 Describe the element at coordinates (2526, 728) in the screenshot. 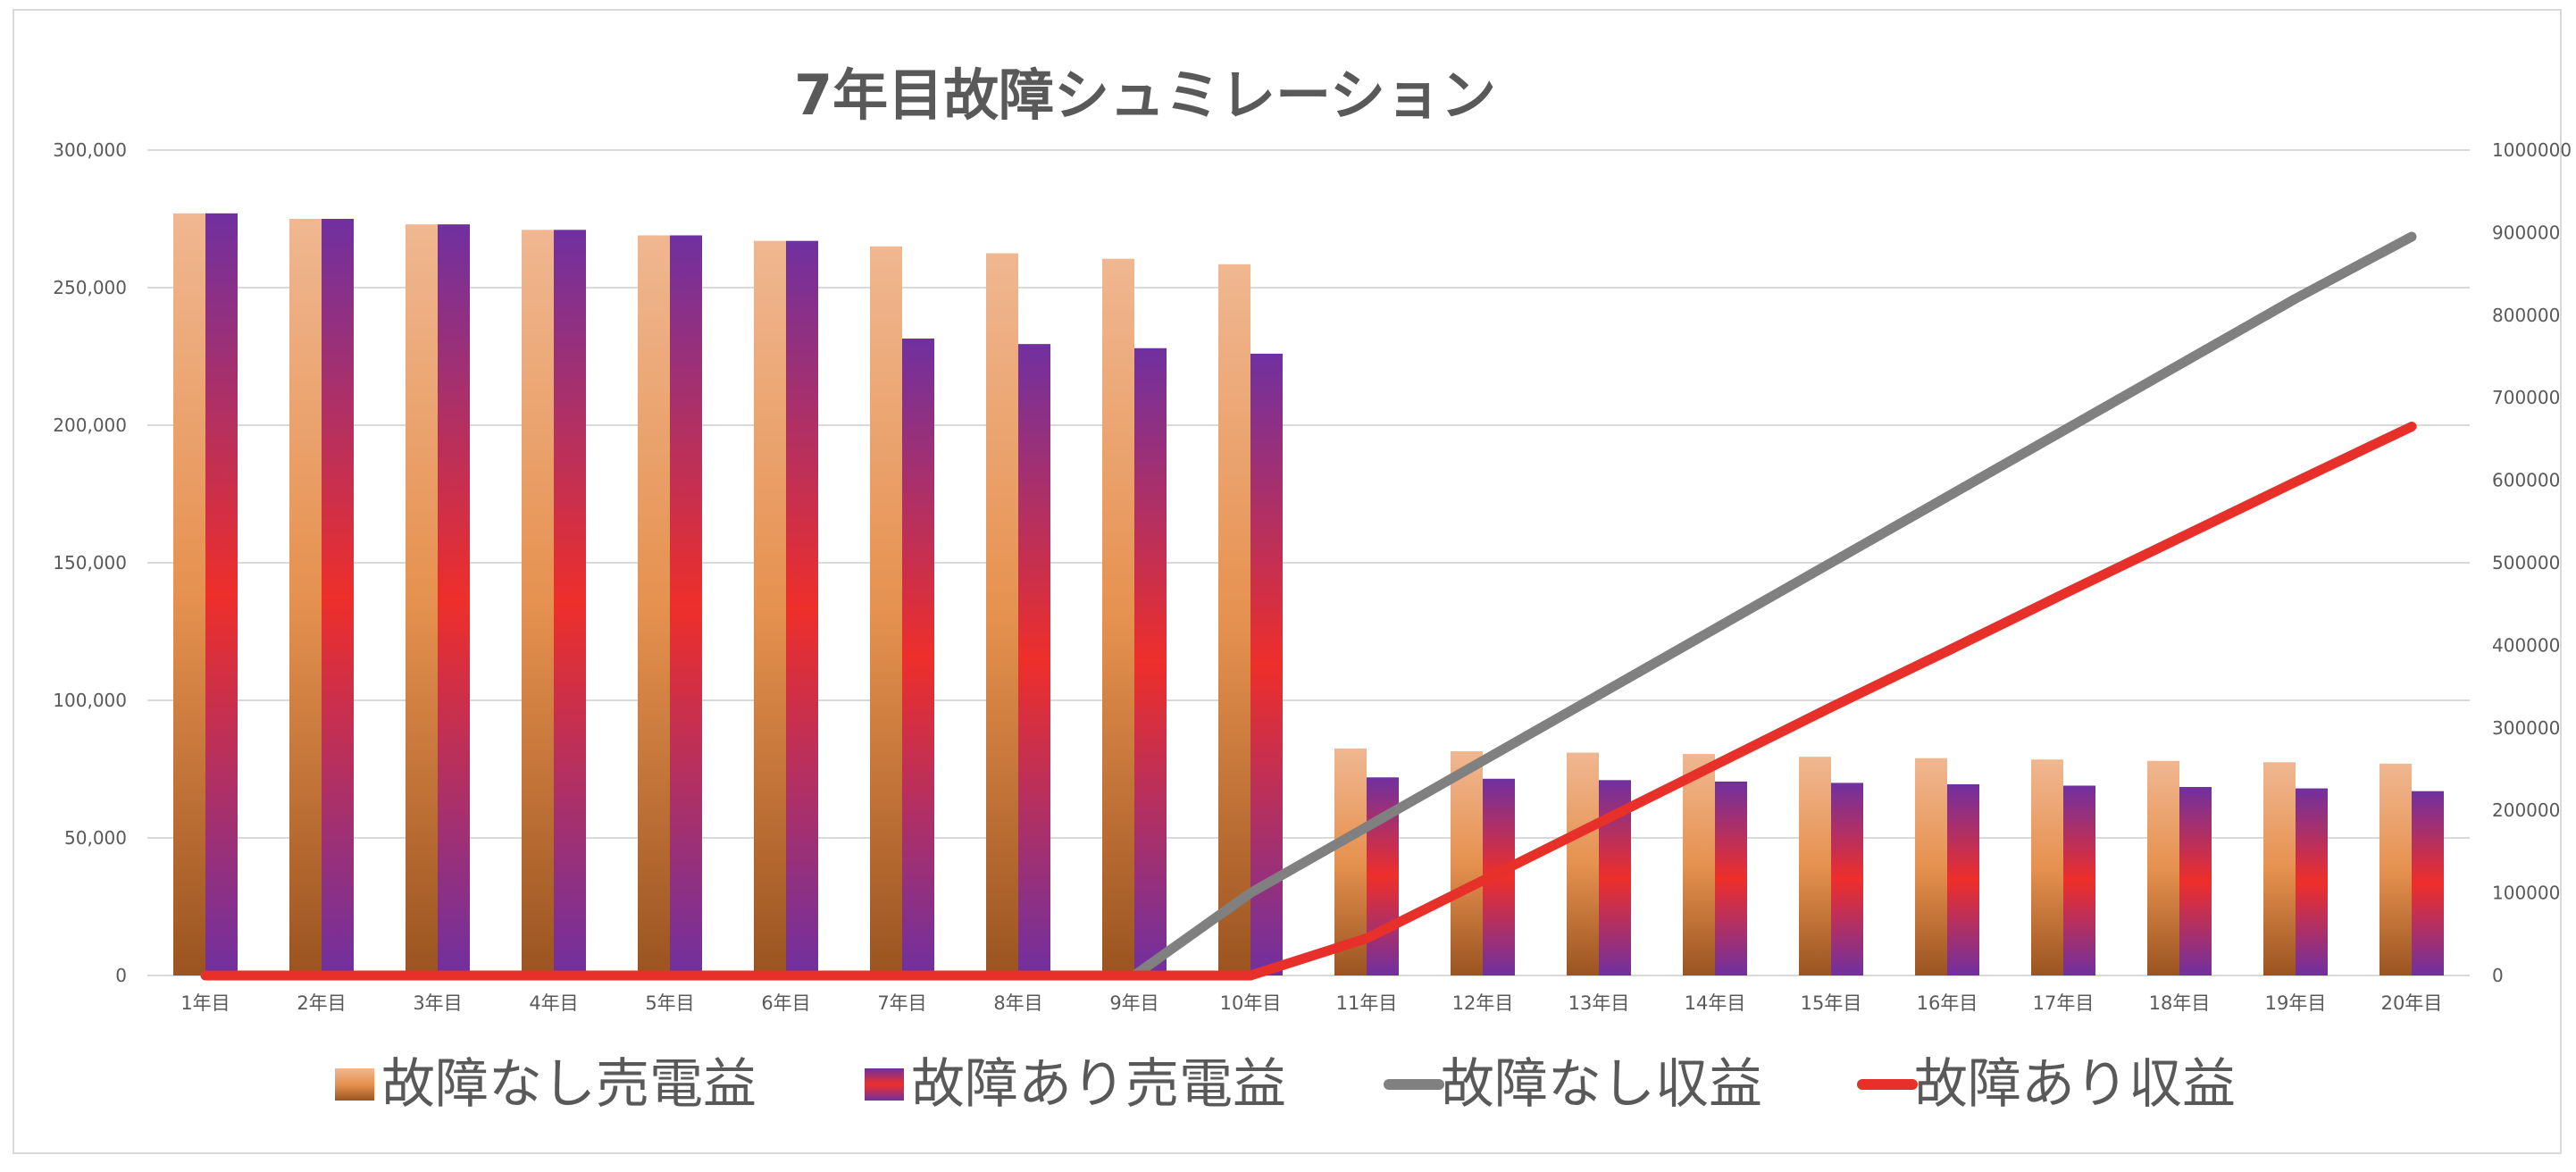

I see `right-tick-label: 300000` at that location.